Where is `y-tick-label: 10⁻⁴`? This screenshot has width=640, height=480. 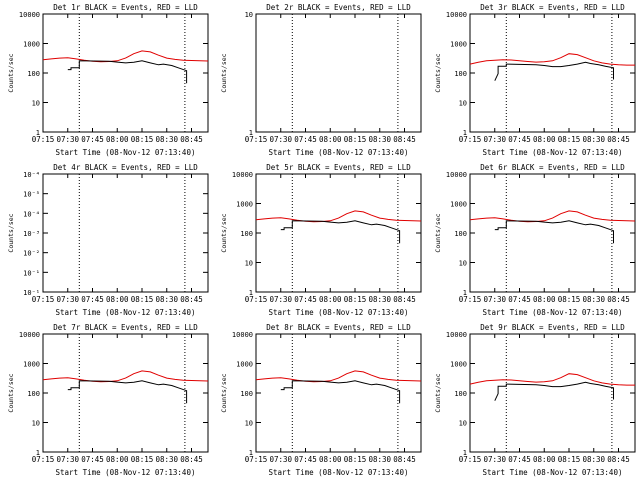
y-tick-label: 10⁻⁴ is located at coordinates (31, 175).